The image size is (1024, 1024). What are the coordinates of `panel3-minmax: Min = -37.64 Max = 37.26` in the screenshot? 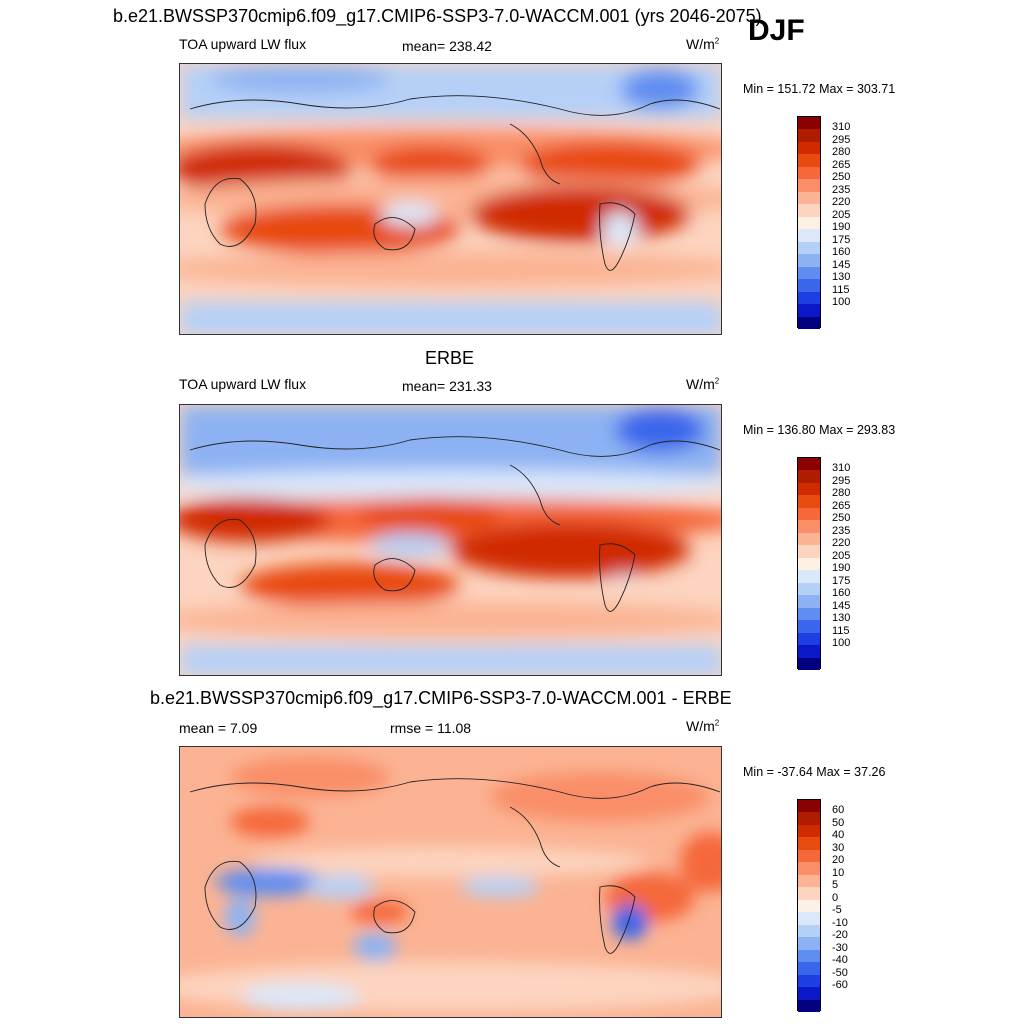 It's located at (814, 772).